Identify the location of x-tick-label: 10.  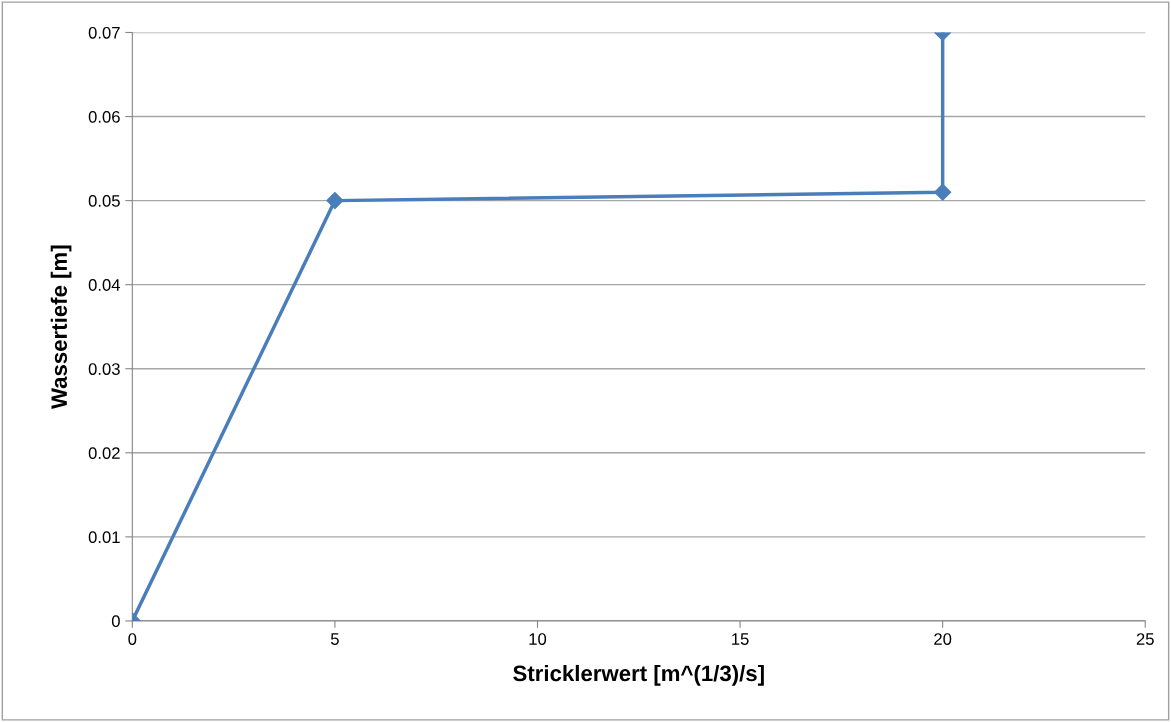
(538, 639).